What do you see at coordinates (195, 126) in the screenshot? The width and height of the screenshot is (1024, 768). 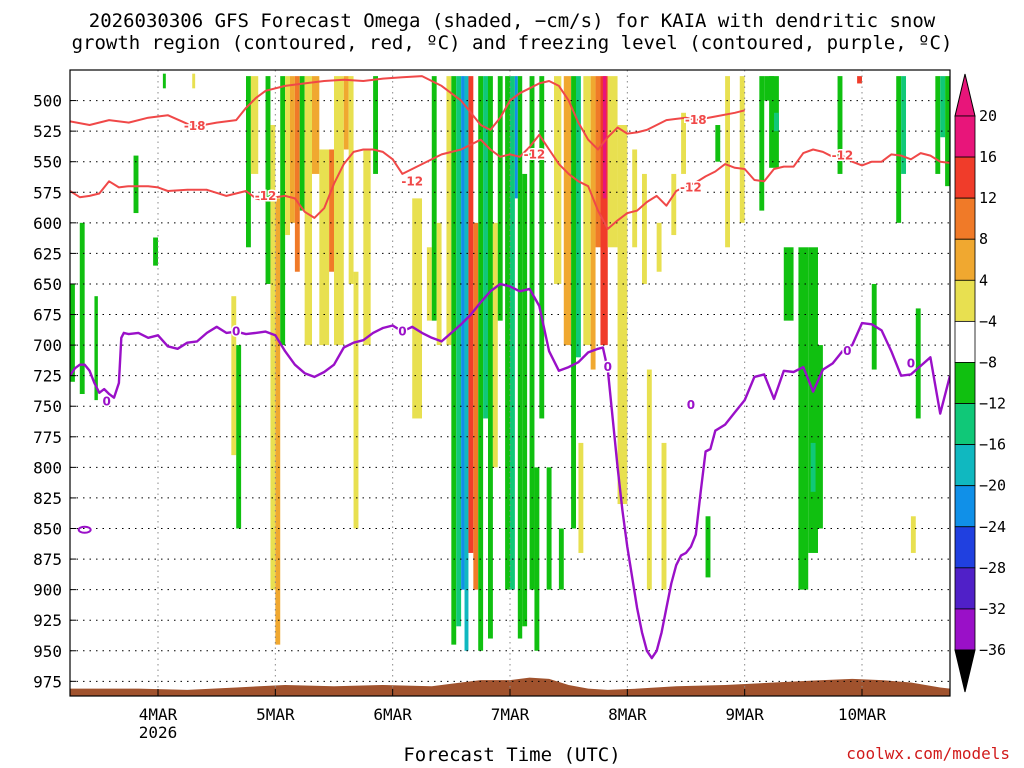 I see `contour-label-0: -18` at bounding box center [195, 126].